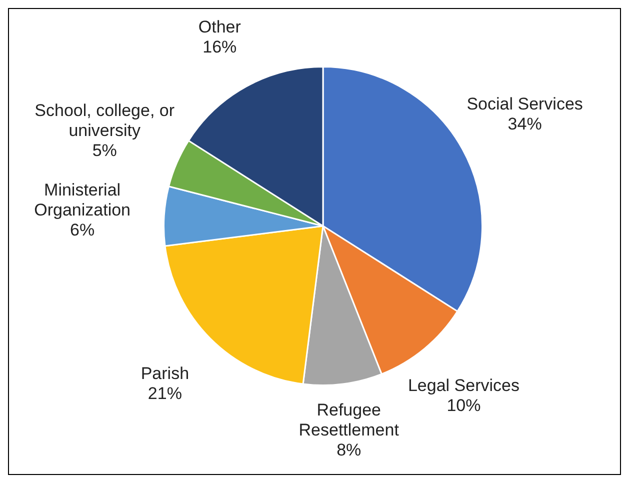 The image size is (629, 483). What do you see at coordinates (104, 150) in the screenshot?
I see `data-label: 5%` at bounding box center [104, 150].